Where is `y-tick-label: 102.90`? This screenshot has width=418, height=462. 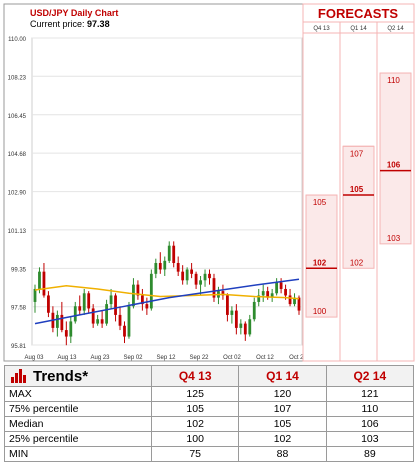 y-tick-label: 102.90 is located at coordinates (17, 194).